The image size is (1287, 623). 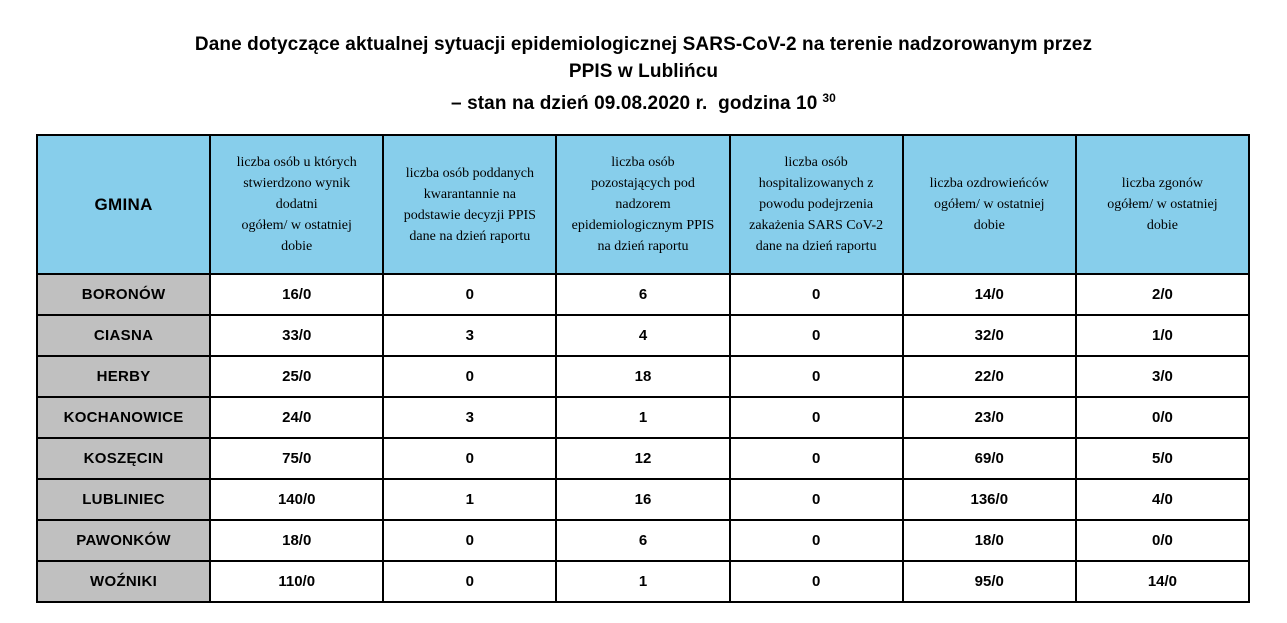 I want to click on value-cell: 22/0, so click(x=989, y=376).